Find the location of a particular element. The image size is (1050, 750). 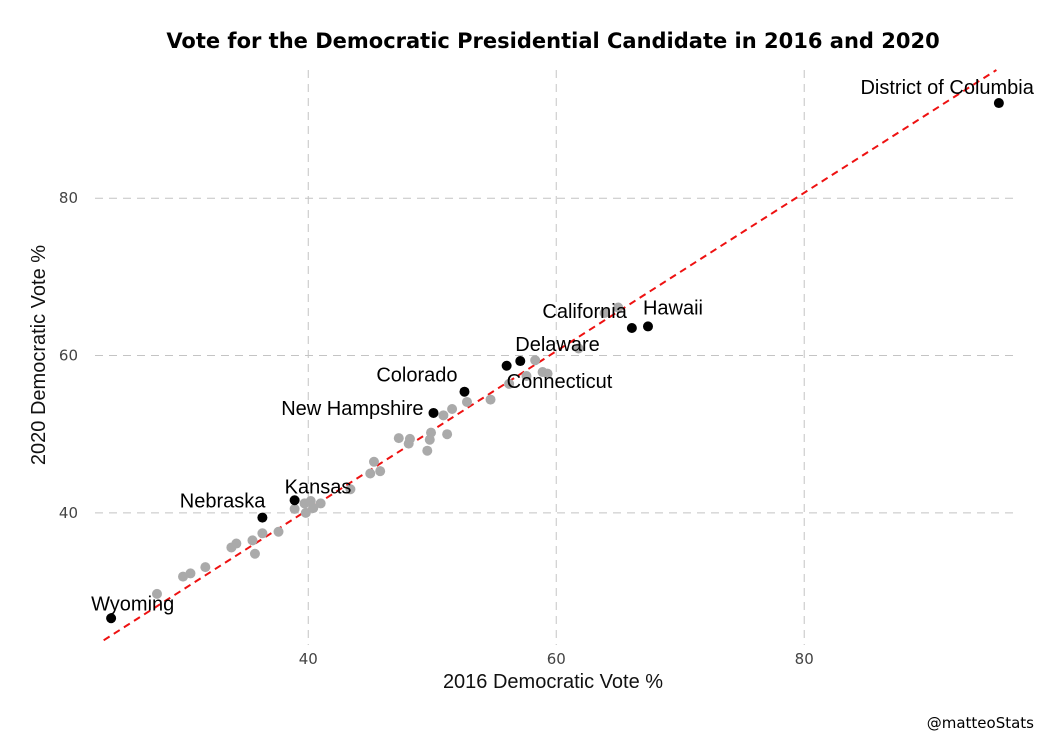

point-label: Hawaii is located at coordinates (673, 308).